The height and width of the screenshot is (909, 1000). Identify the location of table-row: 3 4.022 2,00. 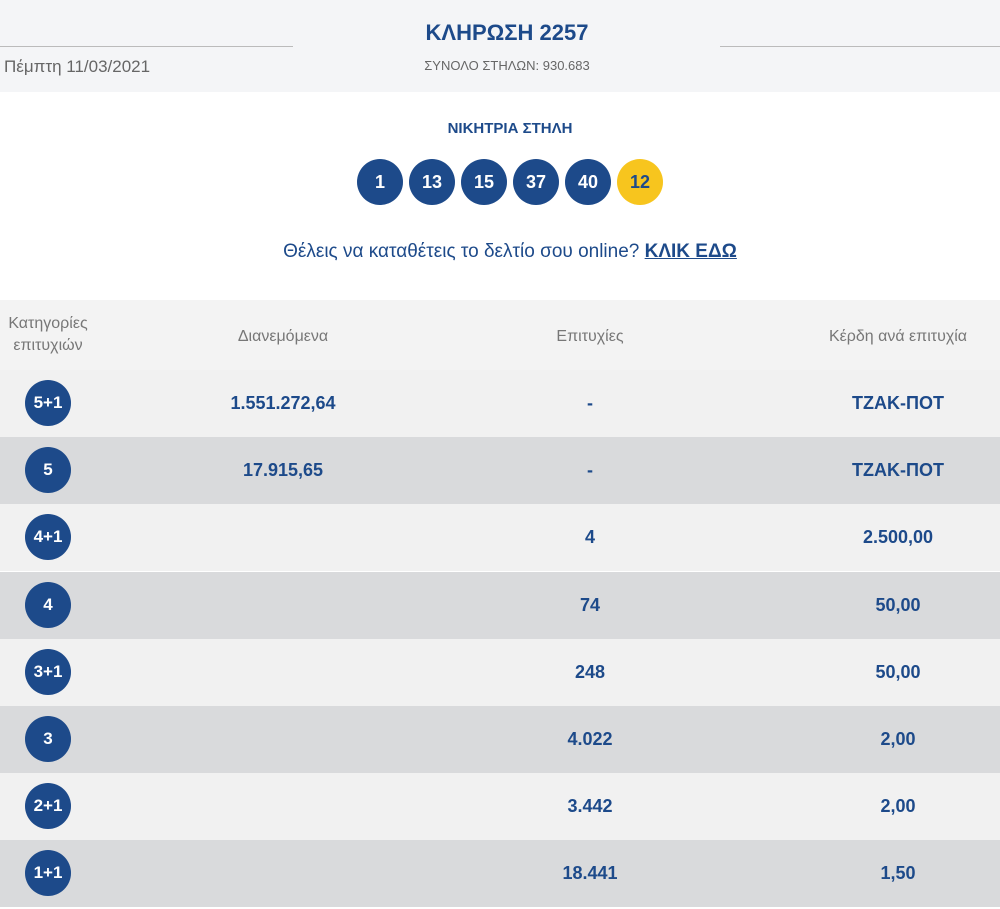
(500, 739).